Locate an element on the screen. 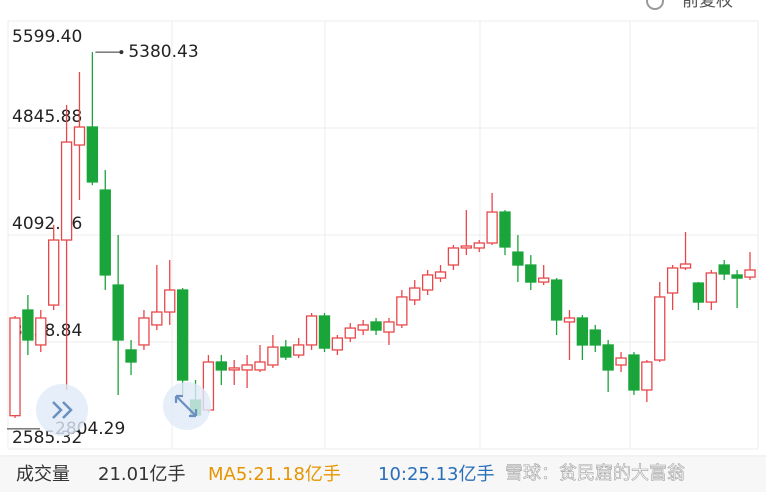 The width and height of the screenshot is (766, 500). max-marker-dot is located at coordinates (121, 52).